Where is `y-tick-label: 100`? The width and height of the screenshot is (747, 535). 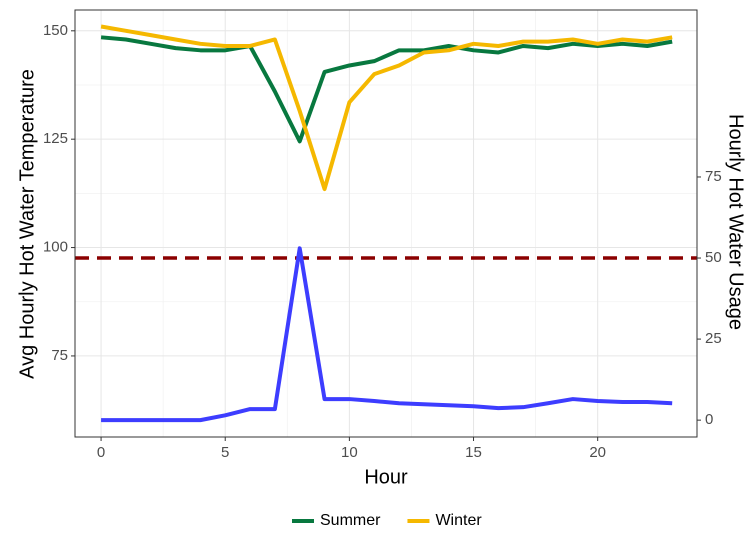
y-tick-label: 100 is located at coordinates (55, 247).